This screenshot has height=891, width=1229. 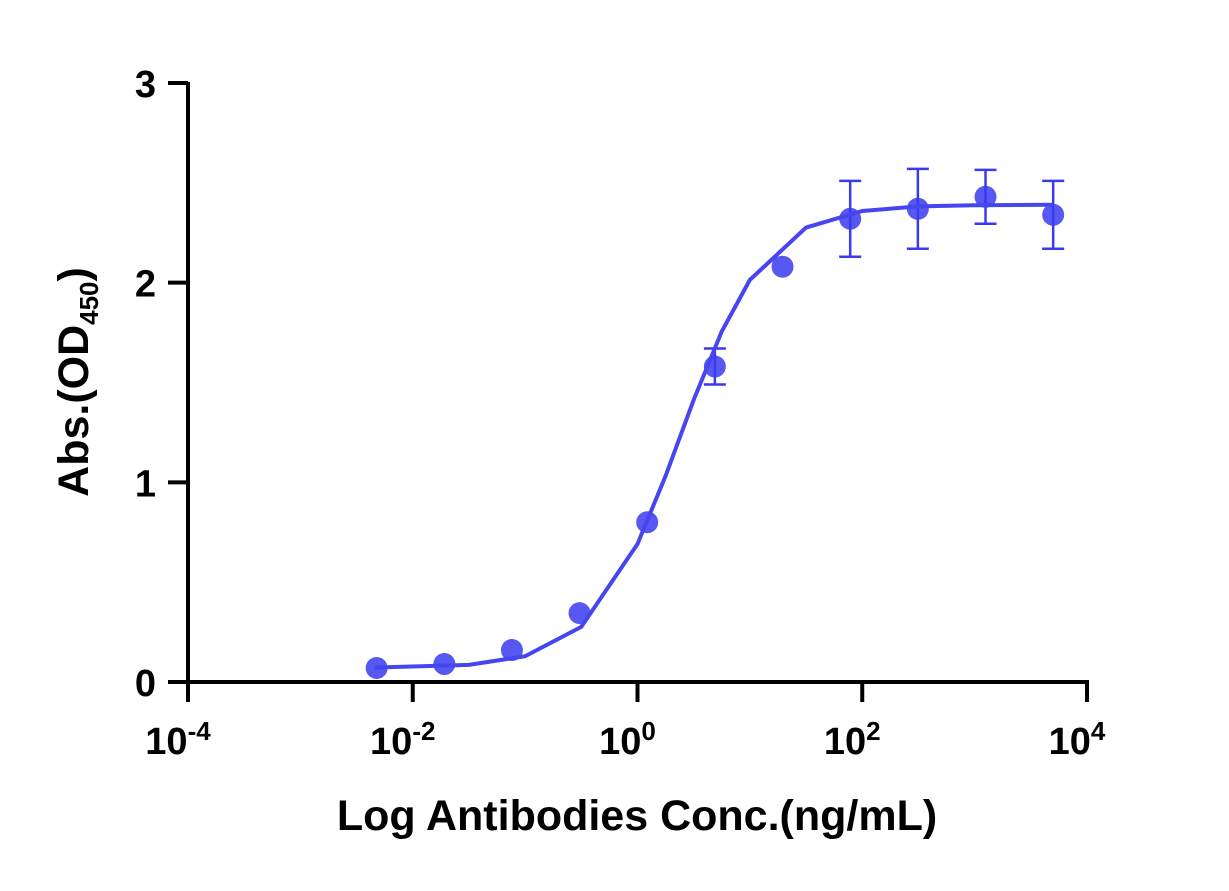 I want to click on x-tick-label: 10⁴, so click(x=1077, y=739).